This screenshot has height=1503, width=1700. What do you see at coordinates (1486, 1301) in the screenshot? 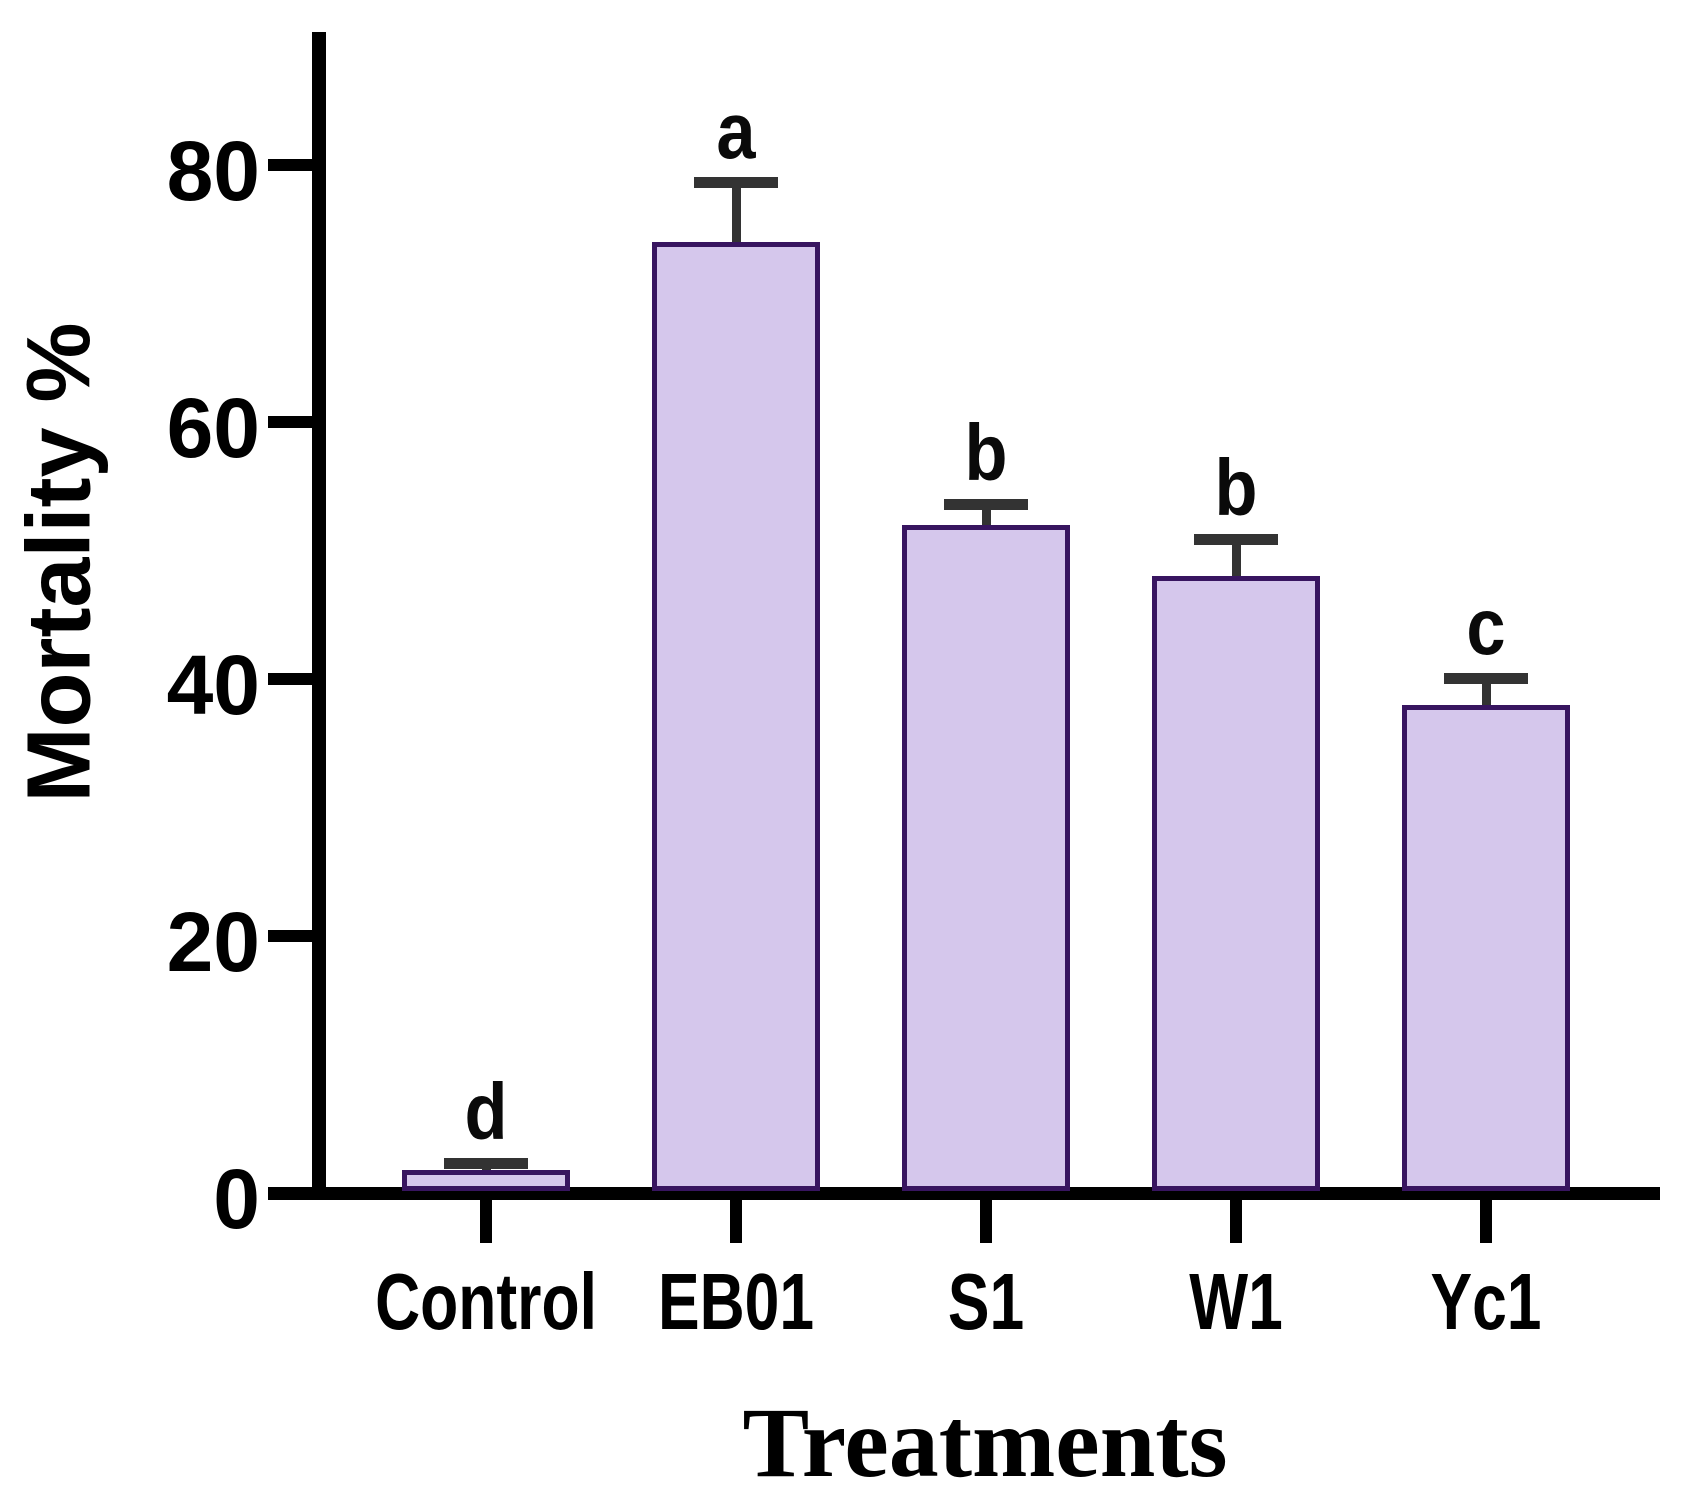
I see `x-axis-category-label: Yc1` at bounding box center [1486, 1301].